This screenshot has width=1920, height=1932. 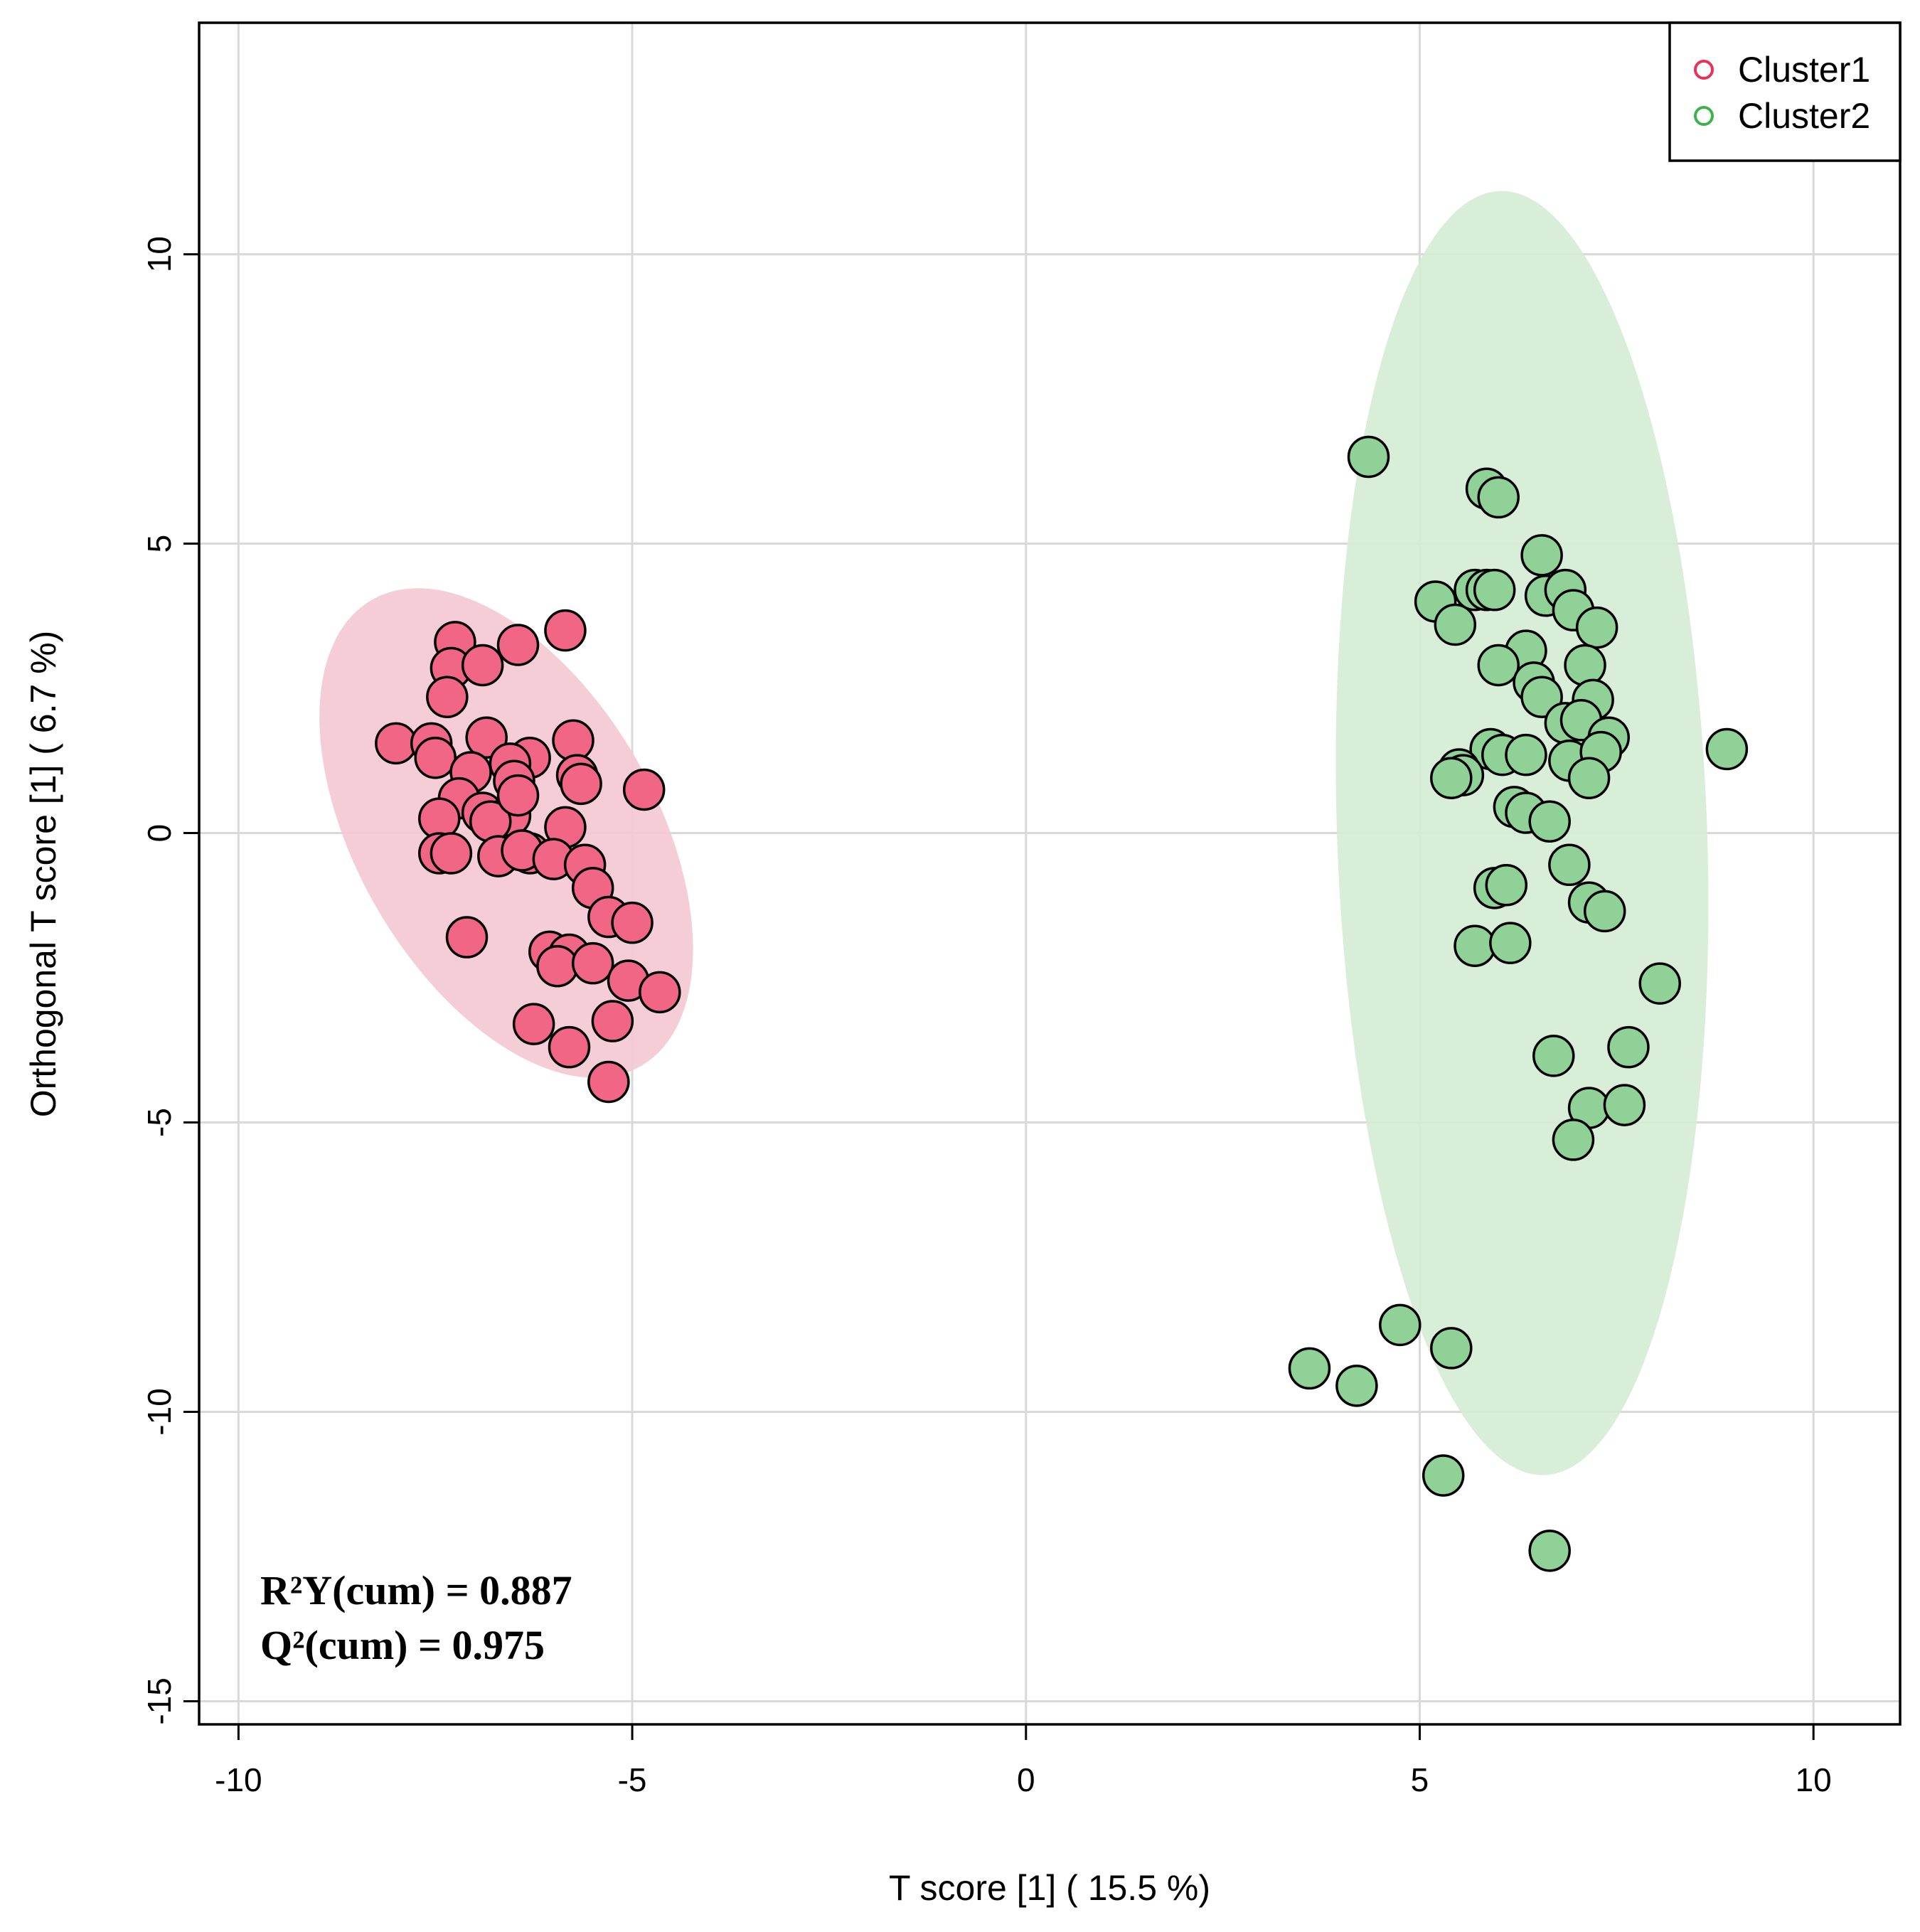 I want to click on y-tick-label: 5, so click(x=159, y=544).